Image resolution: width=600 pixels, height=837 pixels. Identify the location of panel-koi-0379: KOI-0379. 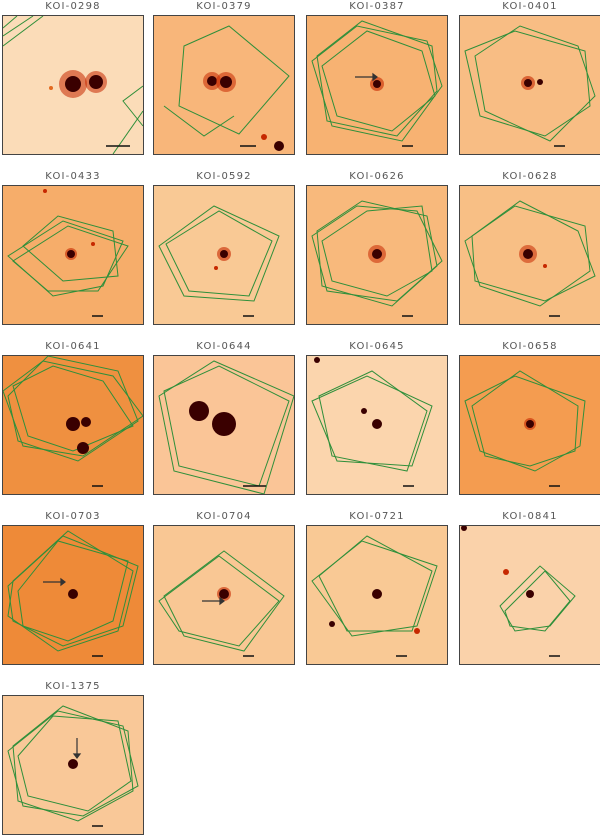
(224, 77).